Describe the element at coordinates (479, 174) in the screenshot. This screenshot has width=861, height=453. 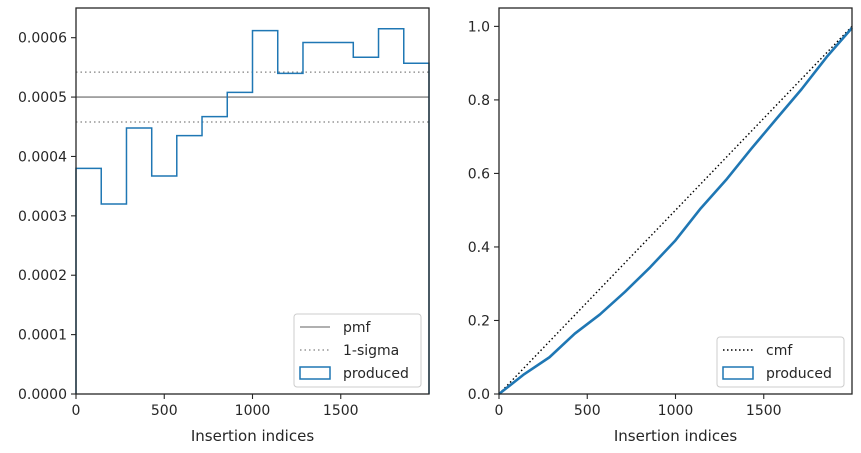
I see `y-tick-label: 0.6` at that location.